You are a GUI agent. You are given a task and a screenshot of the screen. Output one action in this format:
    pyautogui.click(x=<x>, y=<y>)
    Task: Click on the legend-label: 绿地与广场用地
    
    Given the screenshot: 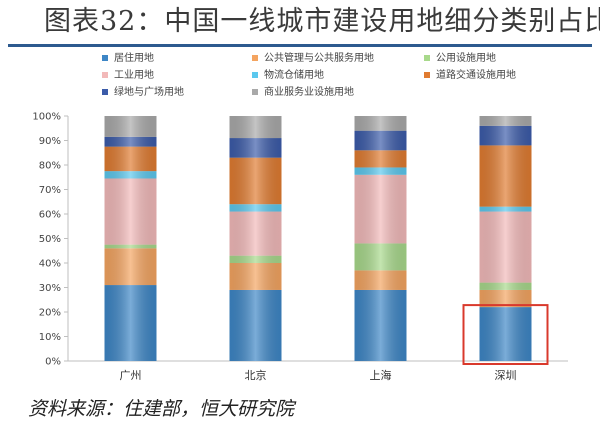 What is the action you would take?
    pyautogui.click(x=149, y=92)
    